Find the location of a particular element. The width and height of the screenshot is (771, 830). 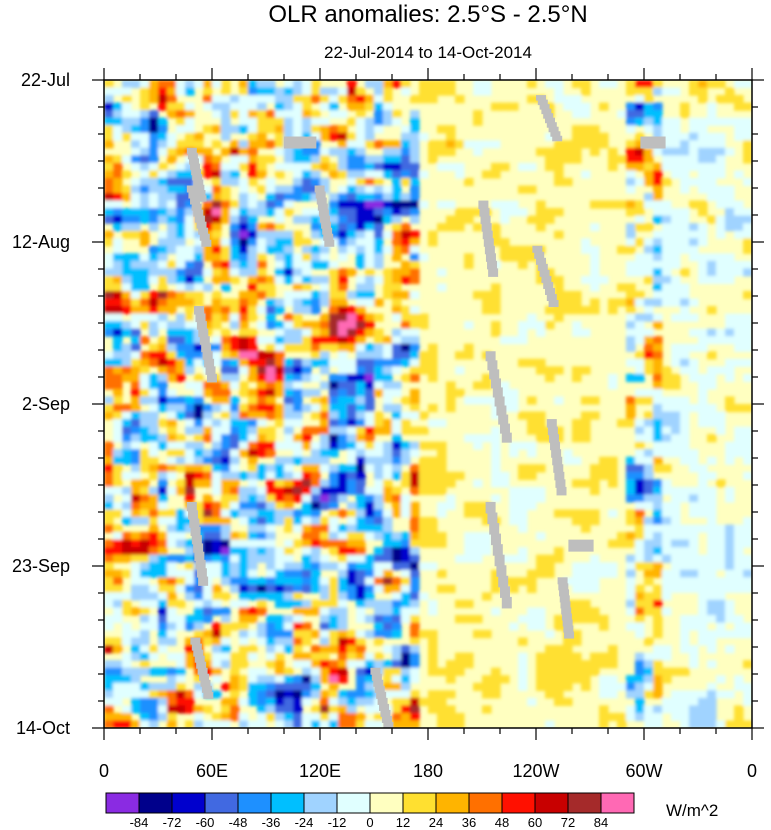

x-tick-label: 0 is located at coordinates (752, 771).